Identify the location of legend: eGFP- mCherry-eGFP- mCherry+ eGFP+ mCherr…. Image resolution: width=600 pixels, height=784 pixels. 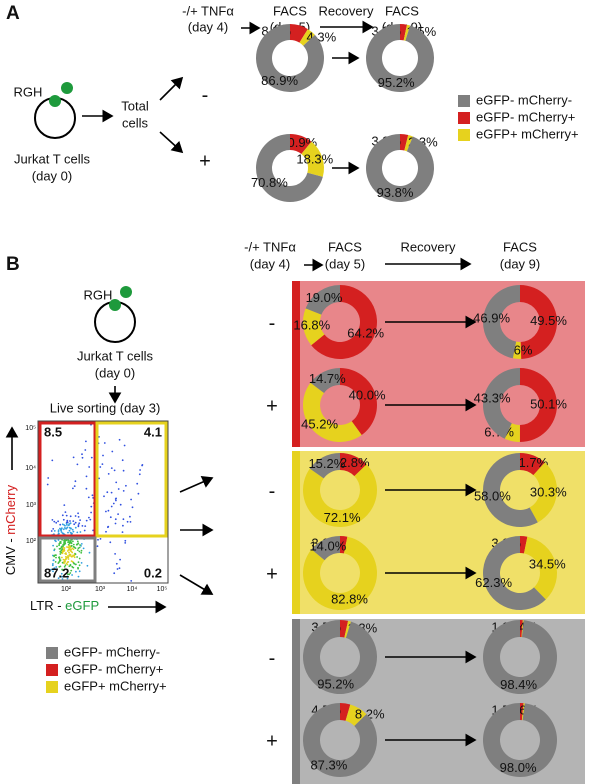
(106, 668).